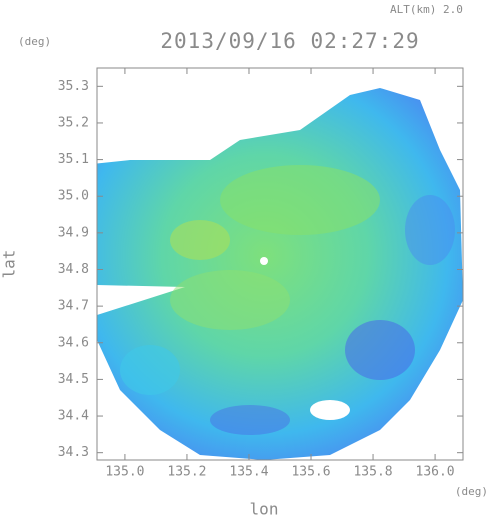  I want to click on x-axis-title: lon, so click(264, 509).